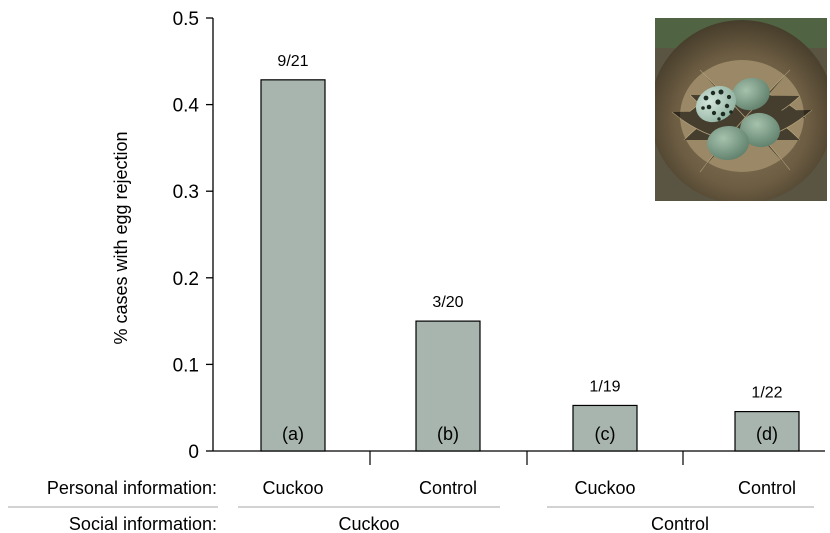 This screenshot has width=830, height=533. What do you see at coordinates (193, 452) in the screenshot?
I see `y-tick-label: 0` at bounding box center [193, 452].